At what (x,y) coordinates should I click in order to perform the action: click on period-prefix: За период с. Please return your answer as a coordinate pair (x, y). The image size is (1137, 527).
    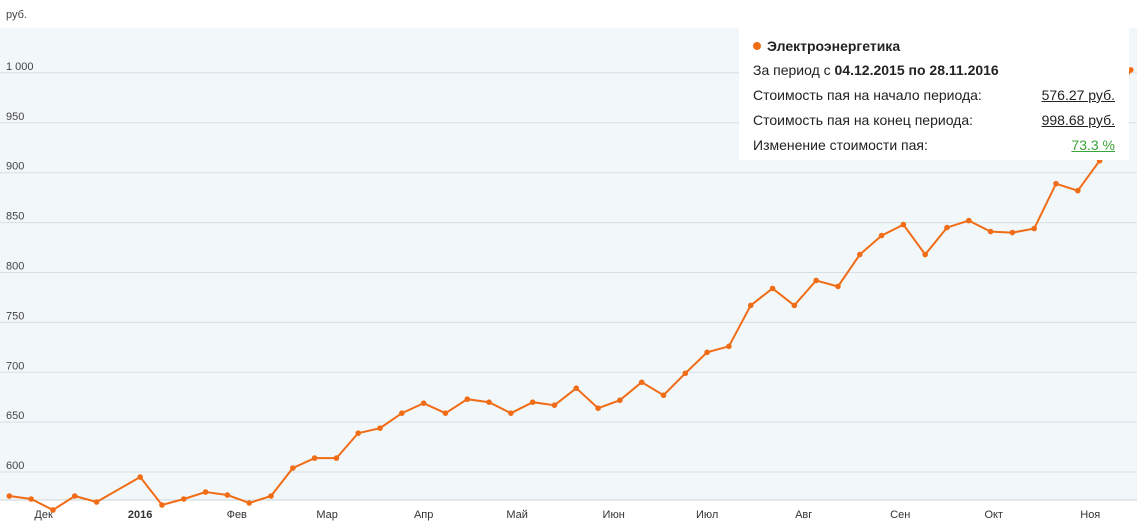
    Looking at the image, I should click on (792, 70).